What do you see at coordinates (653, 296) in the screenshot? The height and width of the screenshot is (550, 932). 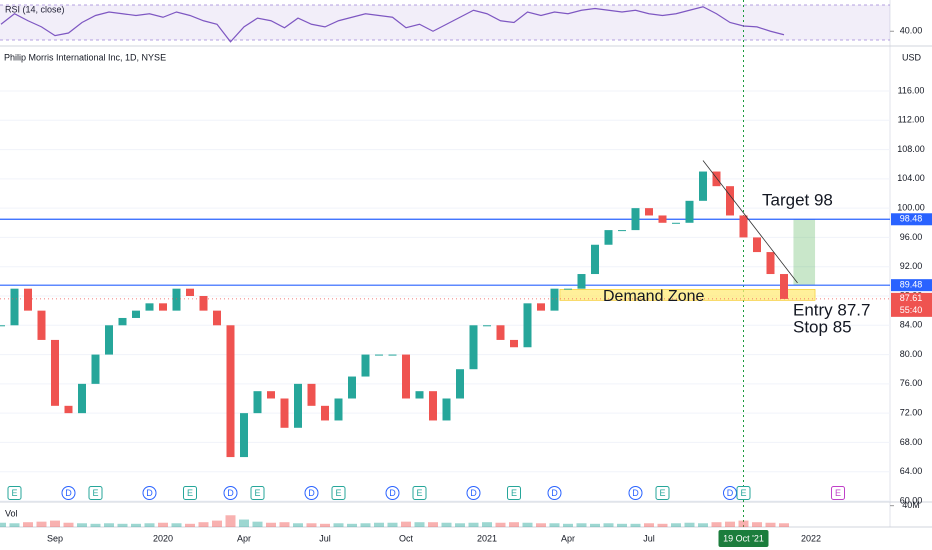 I see `demand-zone-label: Demand Zone` at bounding box center [653, 296].